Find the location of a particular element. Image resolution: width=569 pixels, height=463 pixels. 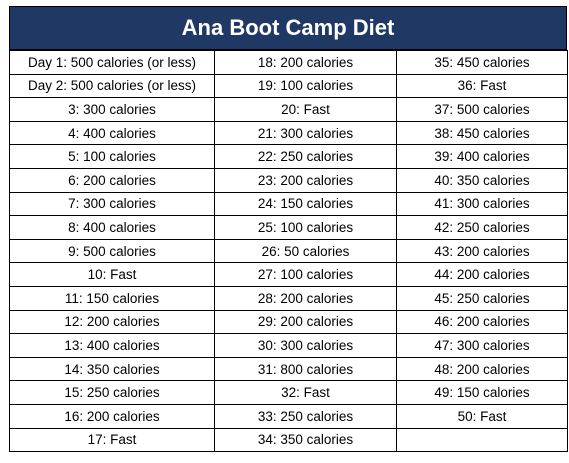

table-cell: 5: 100 calories is located at coordinates (112, 156).